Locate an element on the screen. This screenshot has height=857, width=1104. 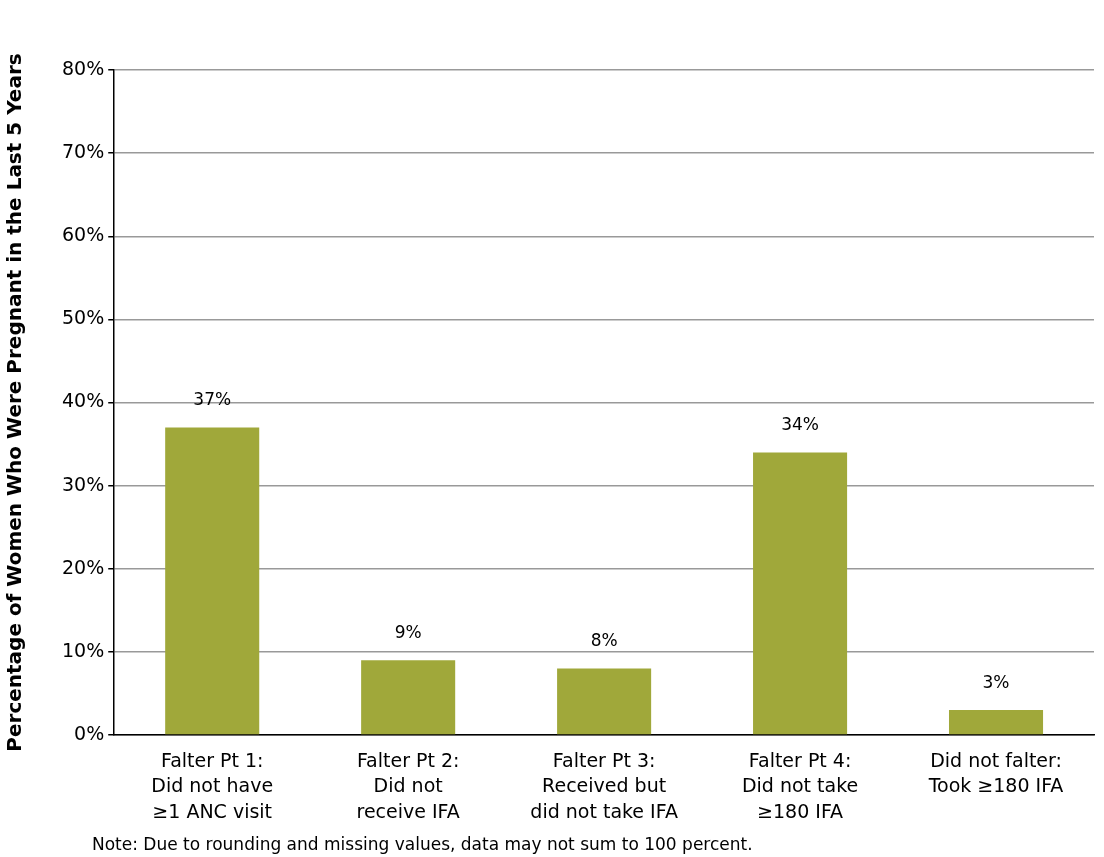
y-tick-label: 50% is located at coordinates (83, 317).